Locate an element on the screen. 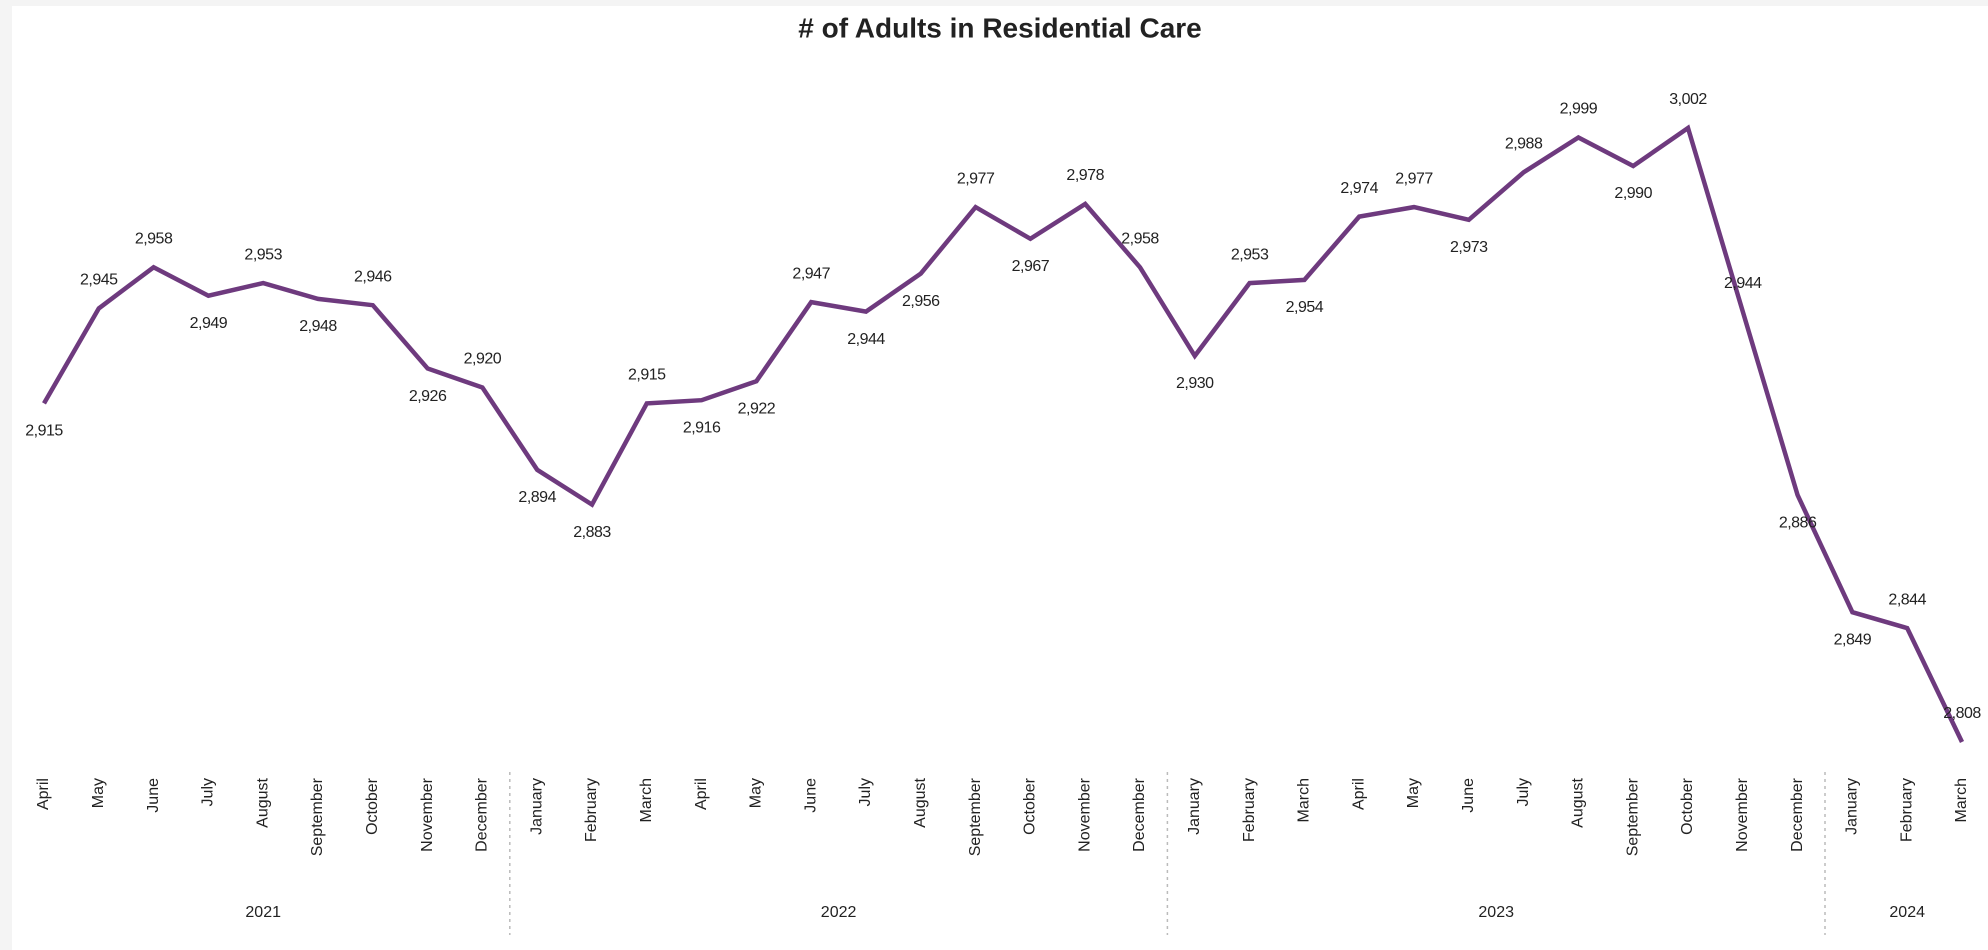  data-label: 2,948 is located at coordinates (318, 326).